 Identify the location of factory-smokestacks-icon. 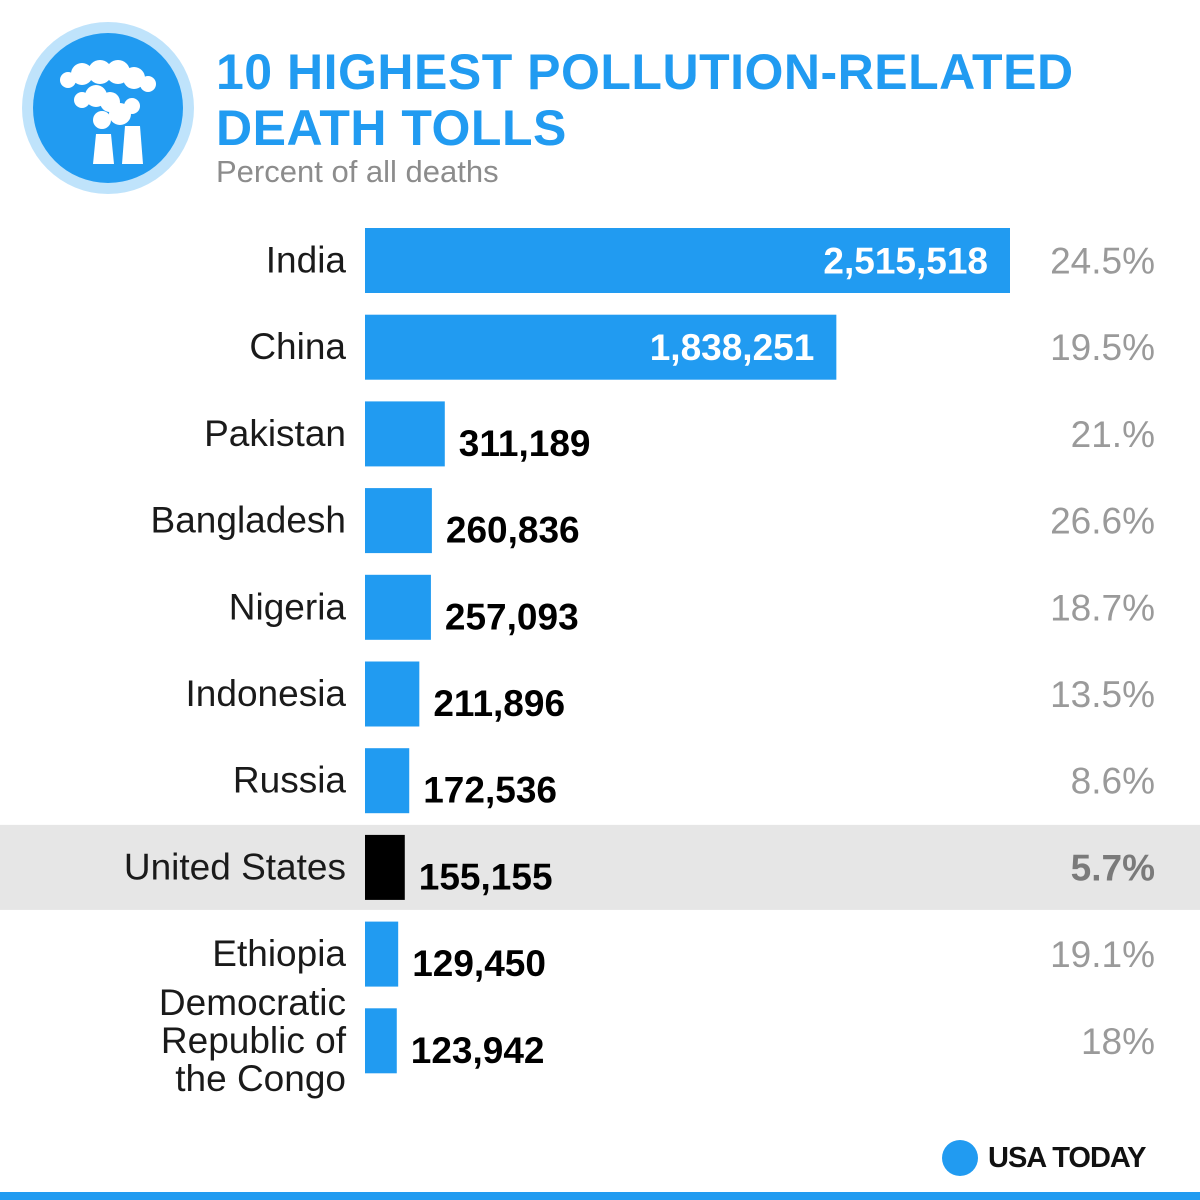
(108, 108).